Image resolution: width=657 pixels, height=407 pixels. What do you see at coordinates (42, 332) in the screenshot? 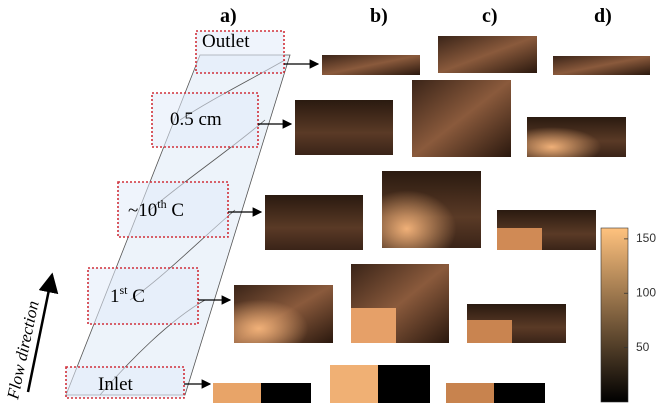
I see `flow-arrow` at bounding box center [42, 332].